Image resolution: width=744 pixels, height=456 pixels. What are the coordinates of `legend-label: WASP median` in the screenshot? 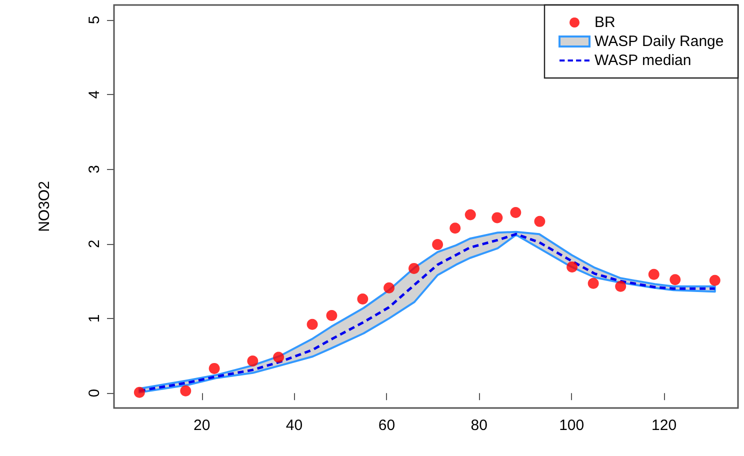 It's located at (643, 60).